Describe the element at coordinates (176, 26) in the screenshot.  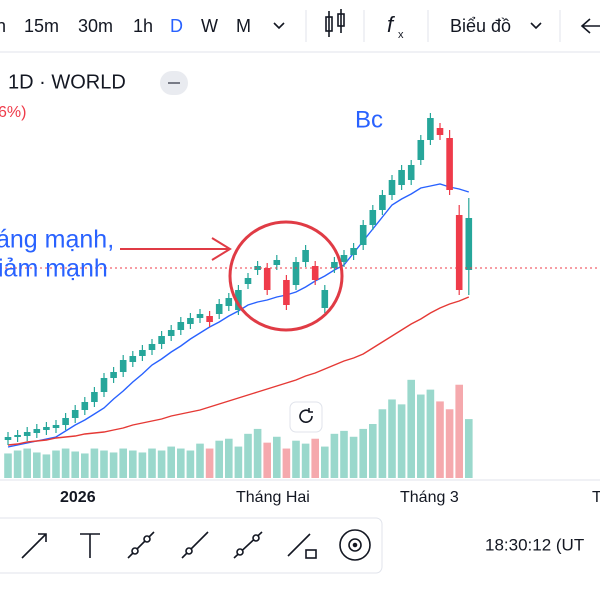
I see `interval-active: D` at that location.